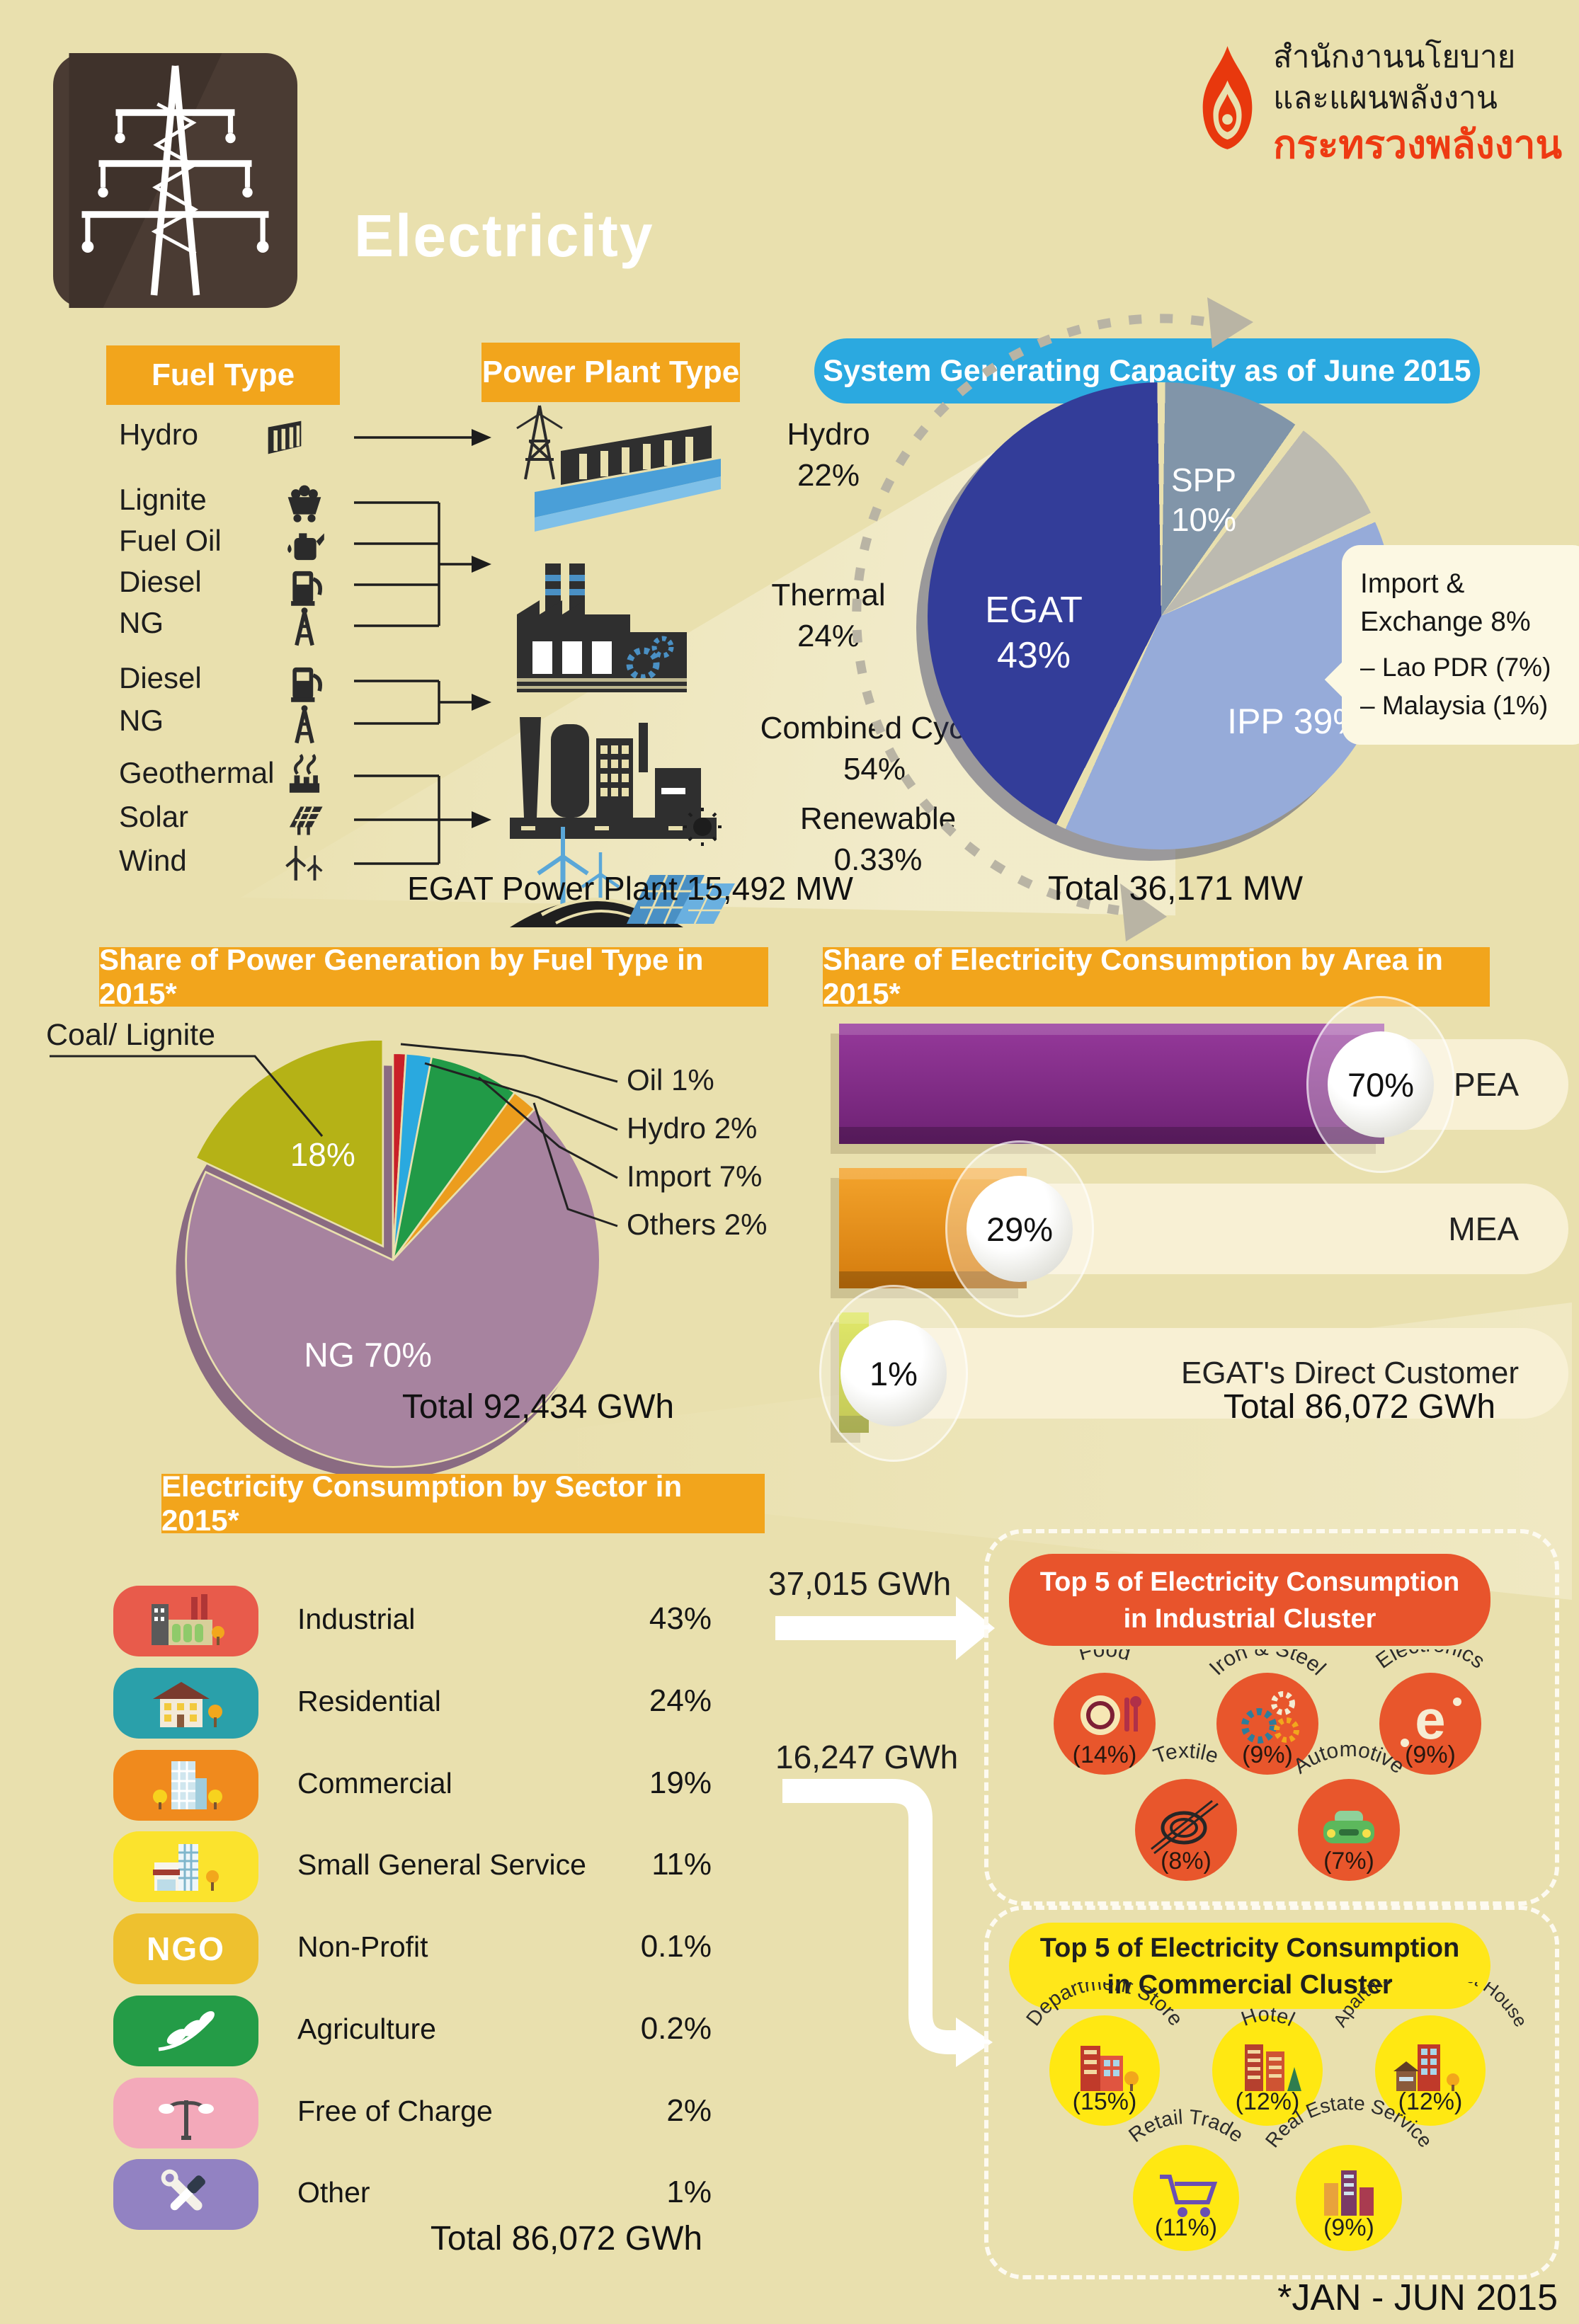 This screenshot has height=2324, width=1579. I want to click on sector-tile-residential, so click(185, 1703).